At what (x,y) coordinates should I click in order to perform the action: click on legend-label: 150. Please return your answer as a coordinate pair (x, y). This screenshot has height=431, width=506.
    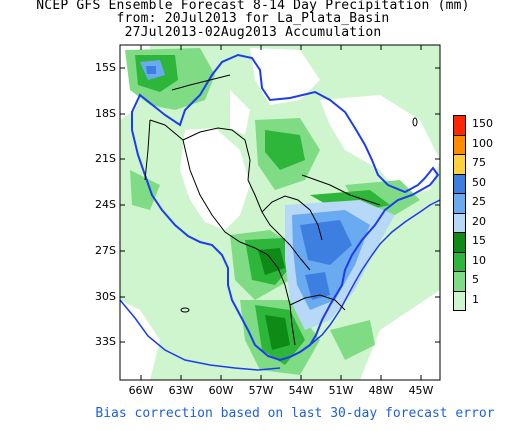
    Looking at the image, I should click on (482, 123).